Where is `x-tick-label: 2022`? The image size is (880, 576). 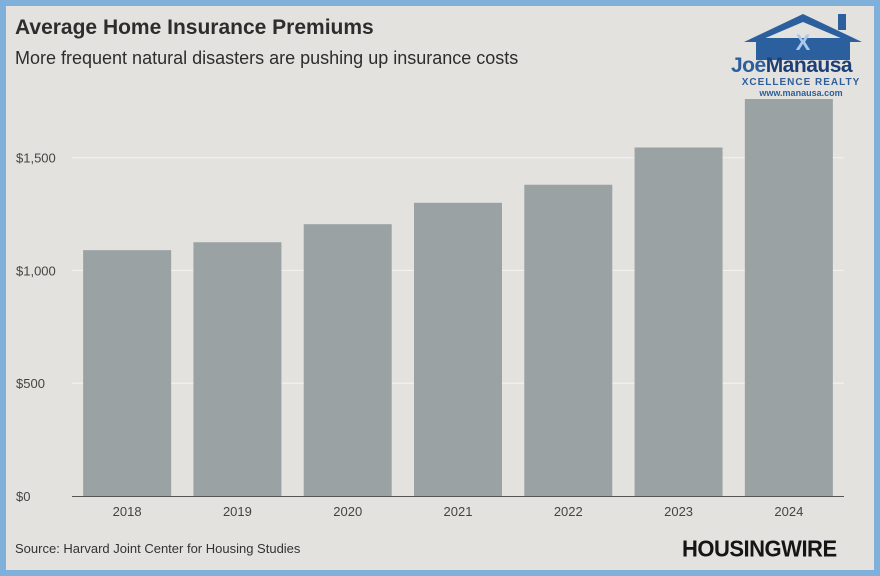
x-tick-label: 2022 is located at coordinates (568, 511).